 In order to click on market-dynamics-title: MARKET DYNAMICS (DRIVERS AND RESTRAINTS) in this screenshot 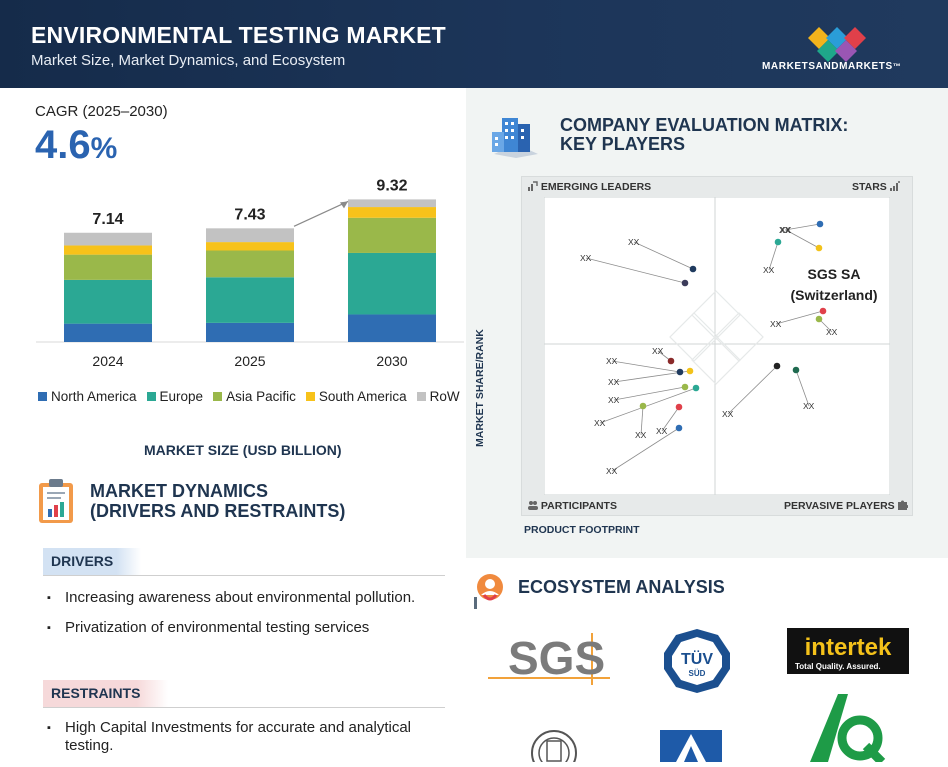, I will do `click(217, 501)`.